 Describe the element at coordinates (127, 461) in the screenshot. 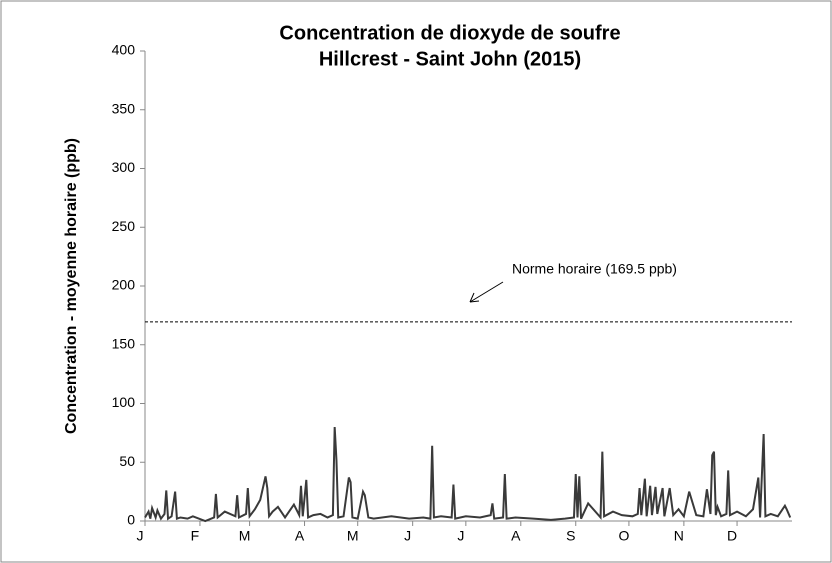

I see `y-tick-label: 50` at that location.